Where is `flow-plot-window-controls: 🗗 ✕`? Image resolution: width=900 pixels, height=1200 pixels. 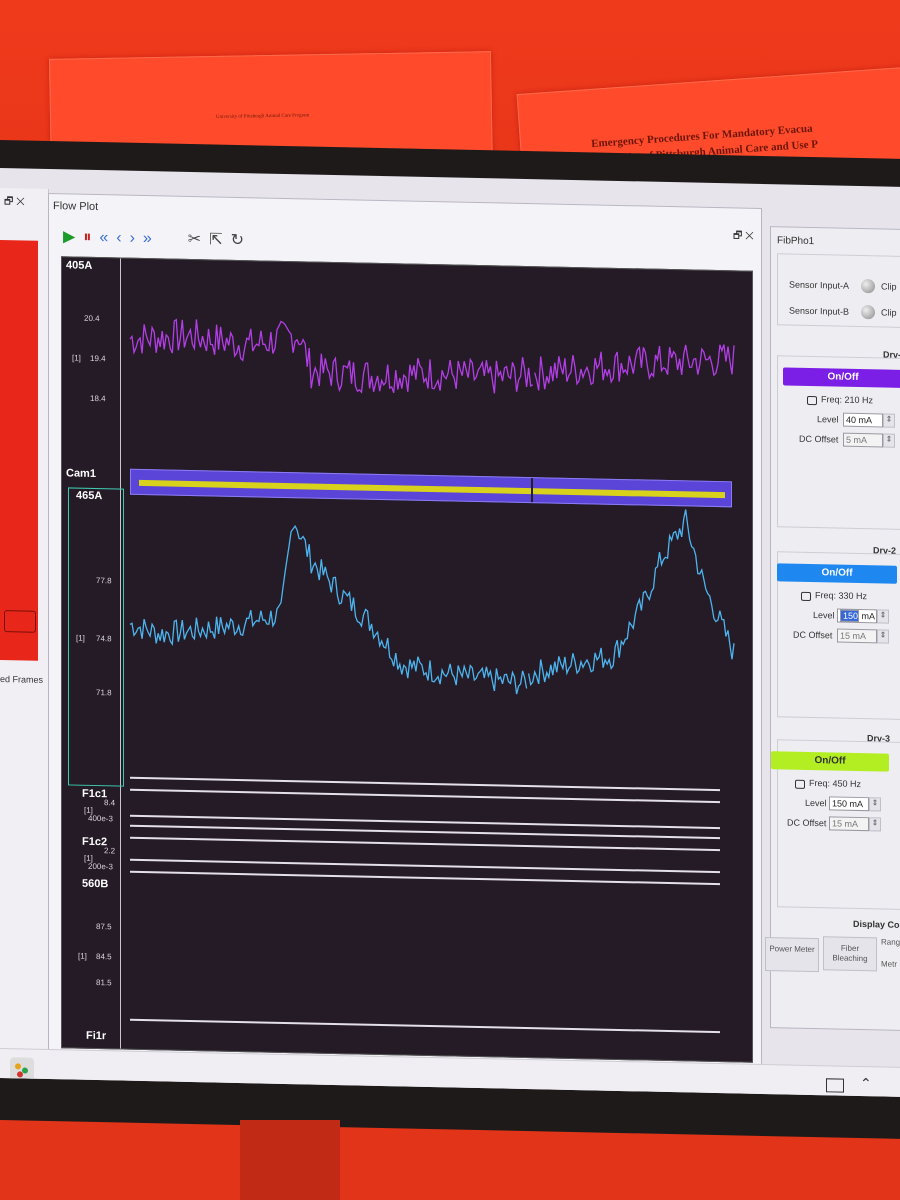 flow-plot-window-controls: 🗗 ✕ is located at coordinates (743, 236).